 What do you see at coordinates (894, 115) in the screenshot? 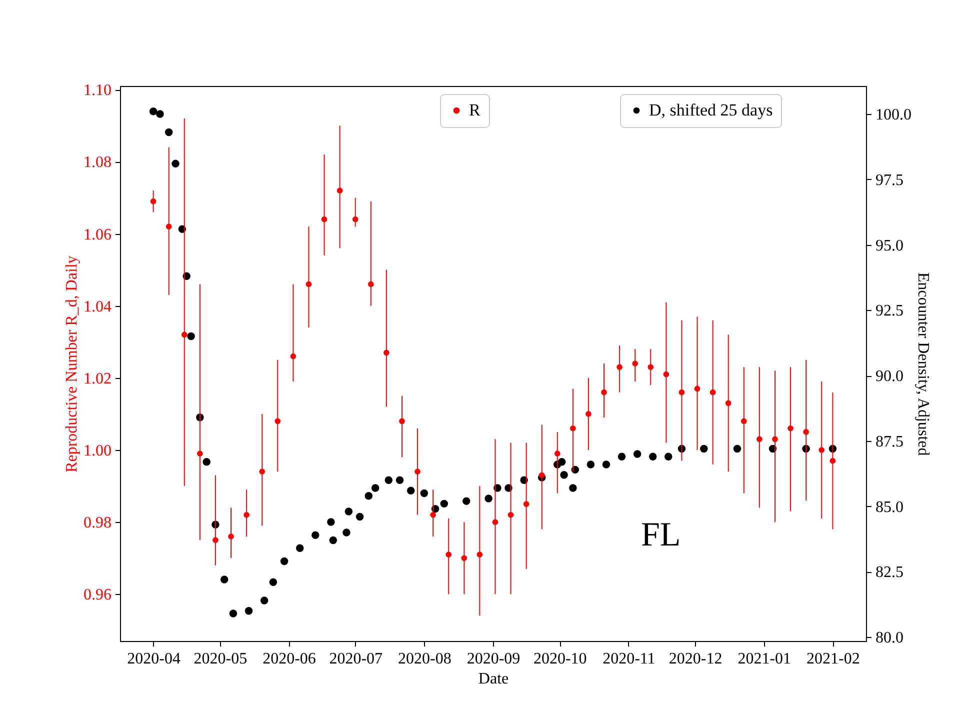
I see `y2-tick-label: 100.0` at bounding box center [894, 115].